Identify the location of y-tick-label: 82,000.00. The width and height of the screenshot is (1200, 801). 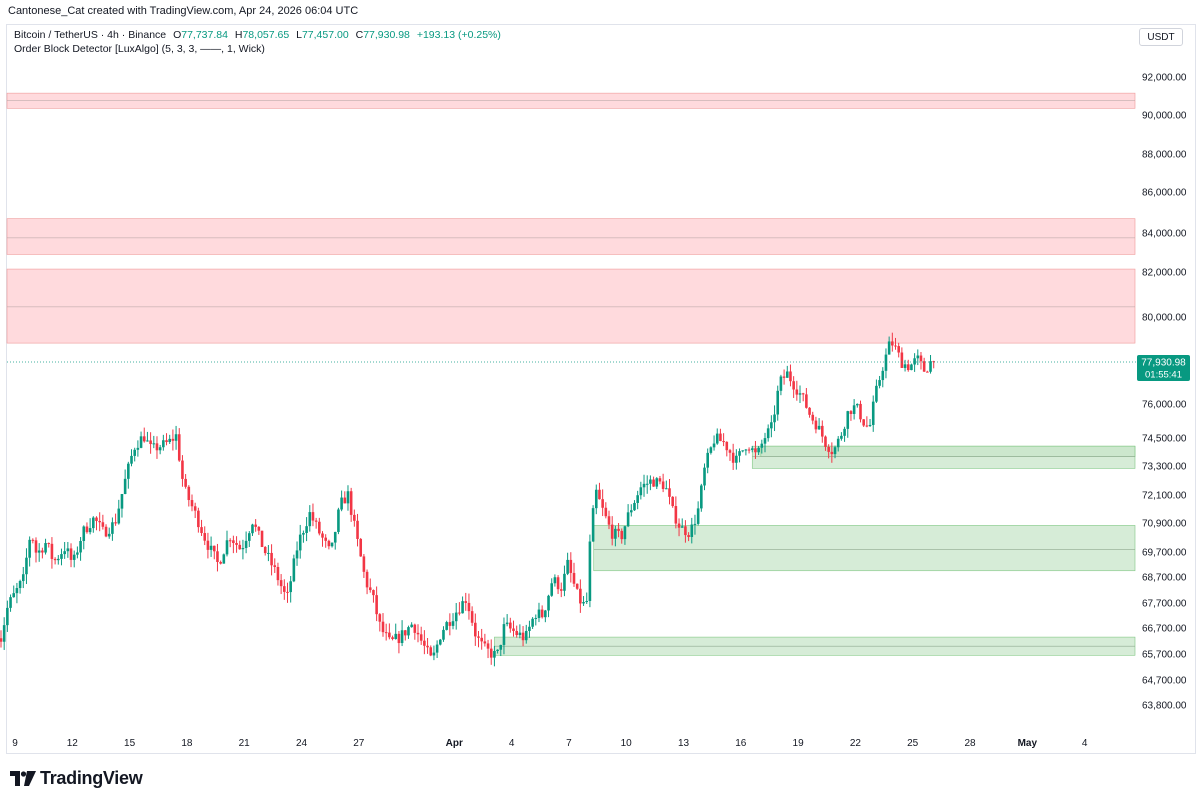
(1164, 273).